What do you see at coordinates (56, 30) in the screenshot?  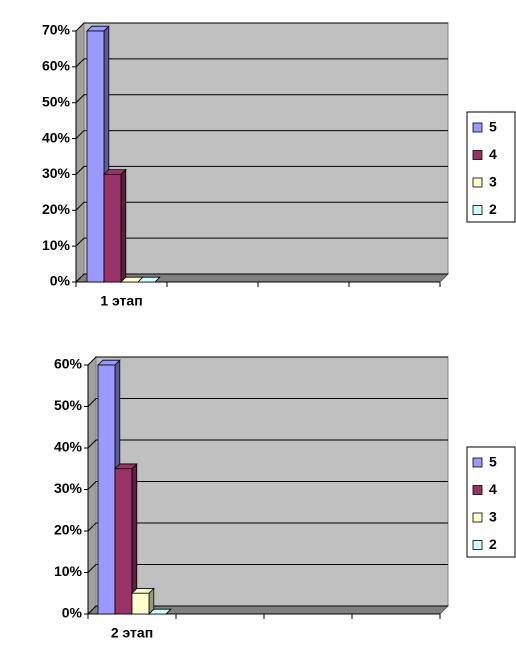 I see `y-tick-label: 70%` at bounding box center [56, 30].